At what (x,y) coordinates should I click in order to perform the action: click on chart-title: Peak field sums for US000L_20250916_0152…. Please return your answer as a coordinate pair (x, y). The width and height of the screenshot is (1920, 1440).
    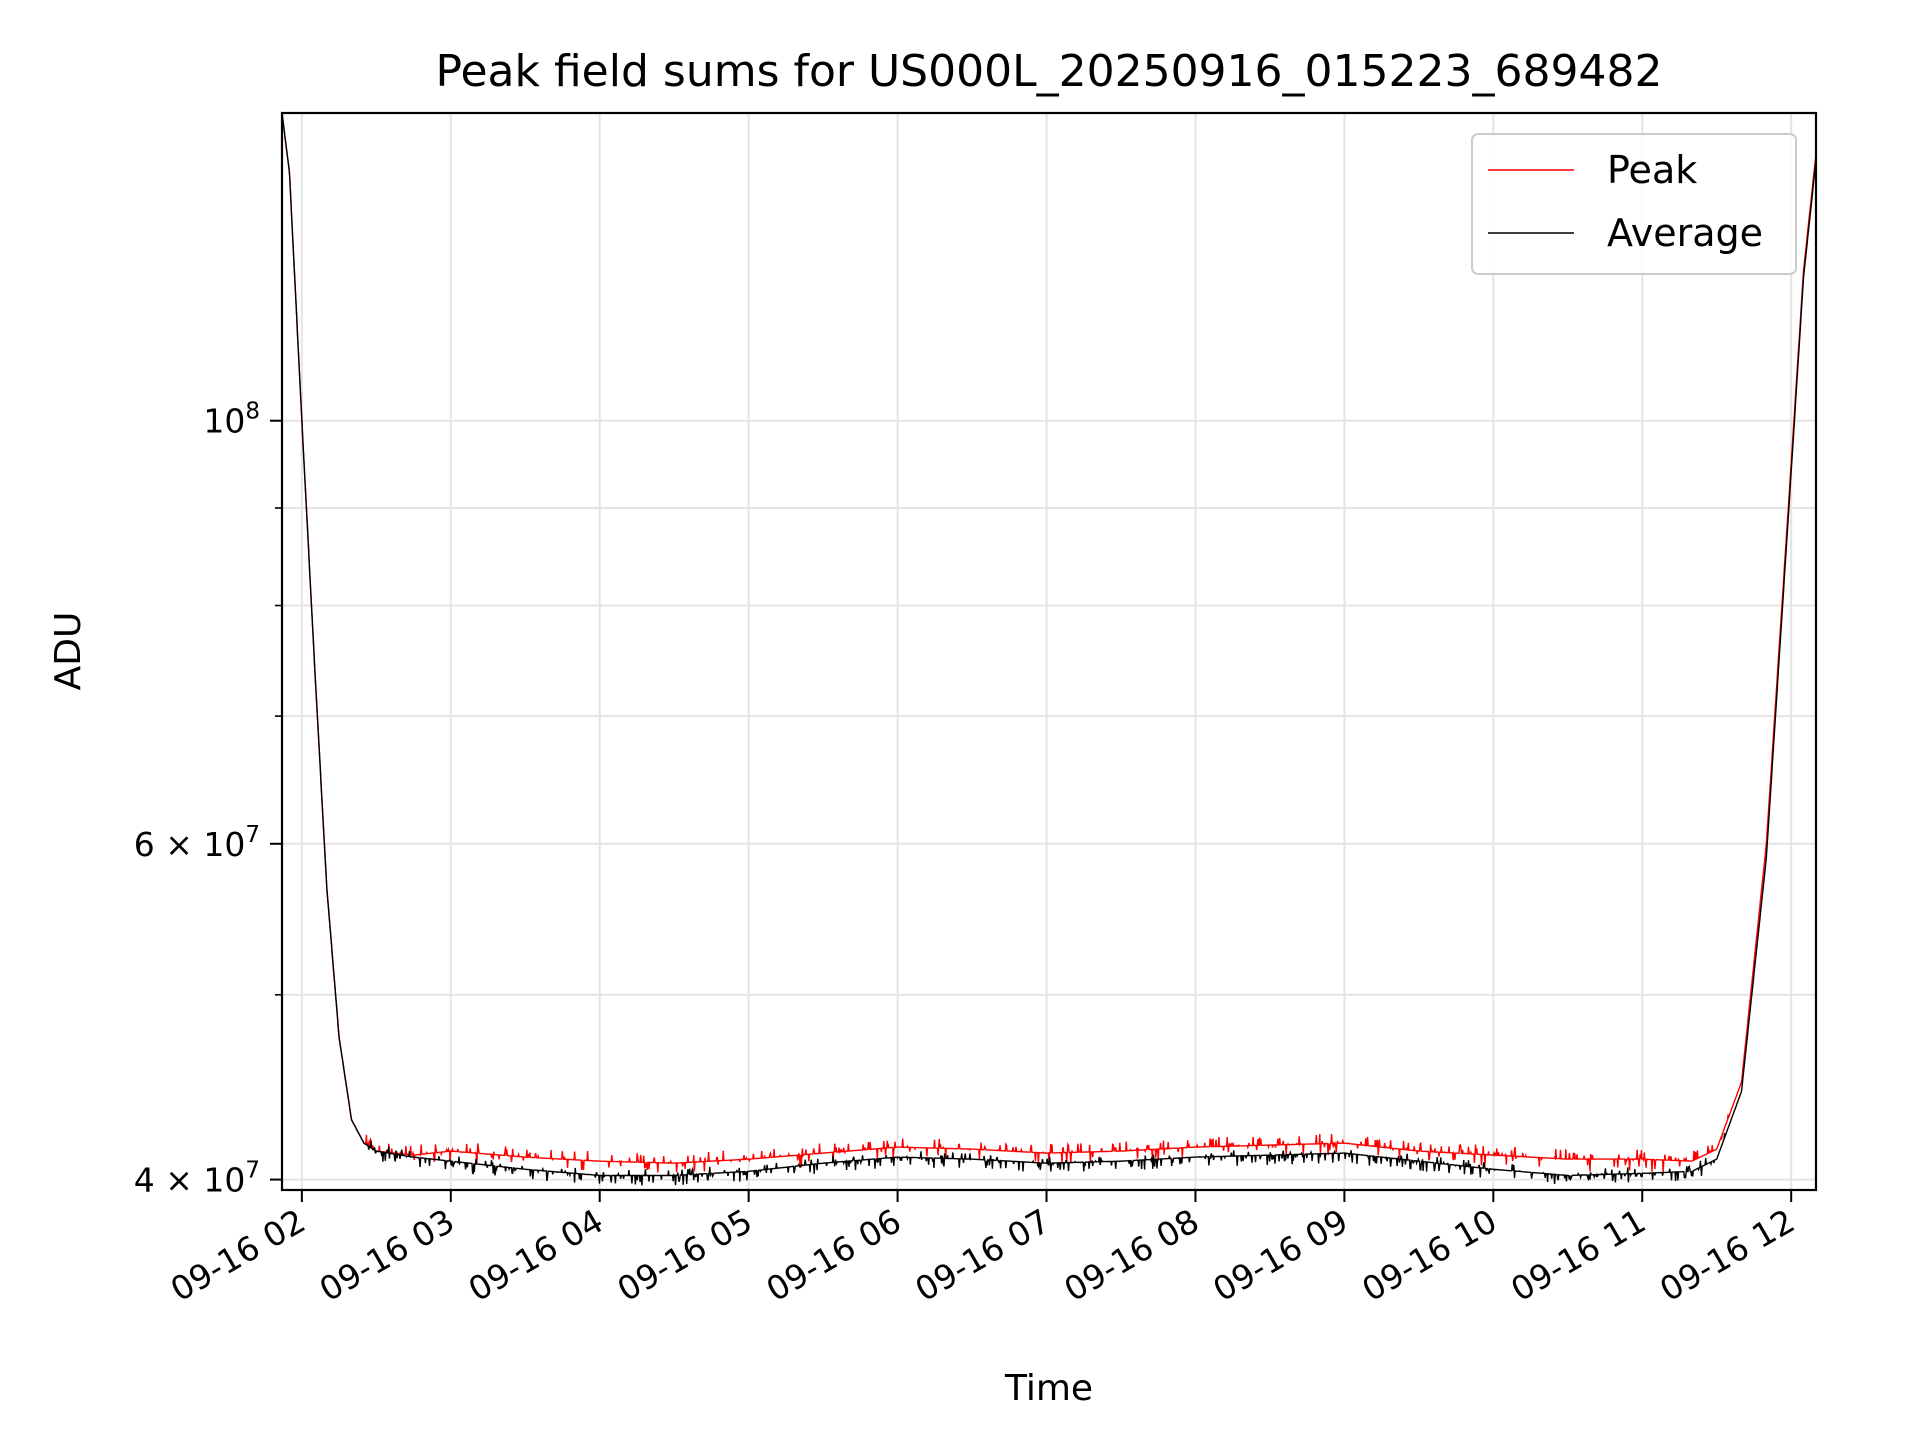
    Looking at the image, I should click on (1049, 71).